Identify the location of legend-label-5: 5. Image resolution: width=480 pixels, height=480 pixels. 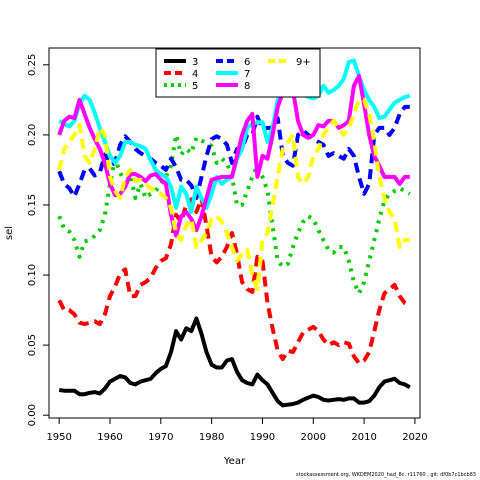
(195, 86).